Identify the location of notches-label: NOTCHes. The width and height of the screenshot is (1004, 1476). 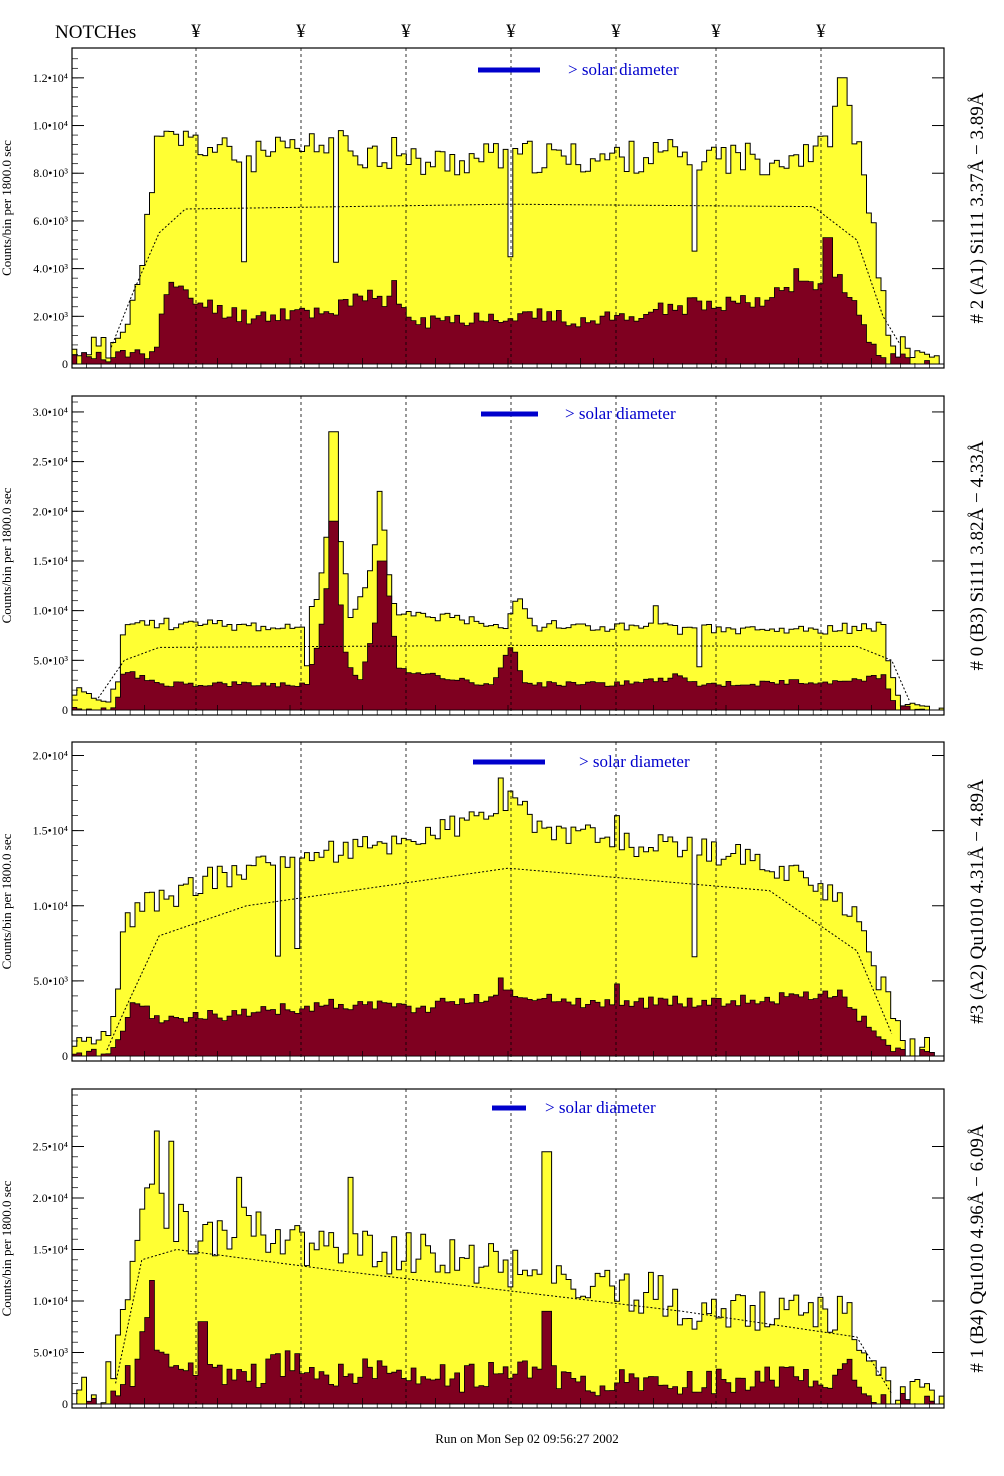
(95, 32).